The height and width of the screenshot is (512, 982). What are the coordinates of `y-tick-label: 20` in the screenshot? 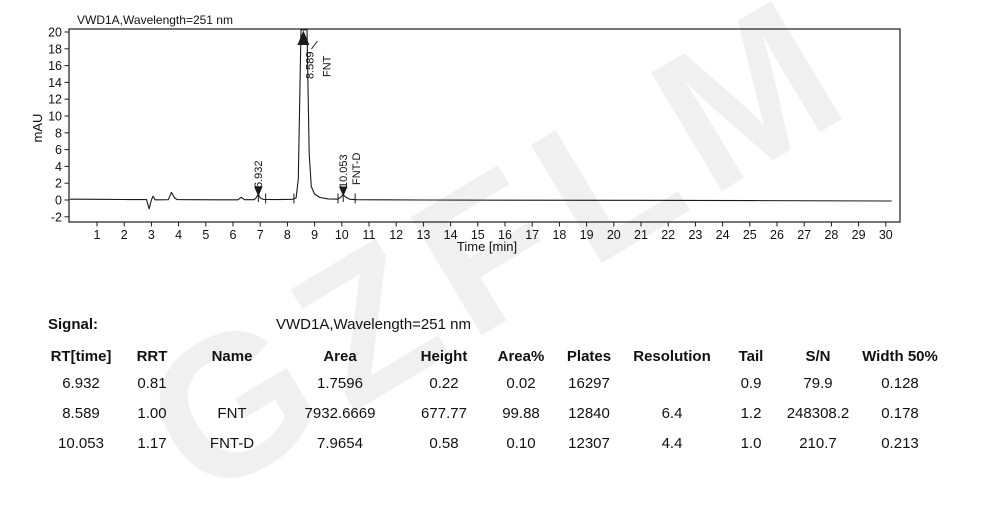 It's located at (55, 33).